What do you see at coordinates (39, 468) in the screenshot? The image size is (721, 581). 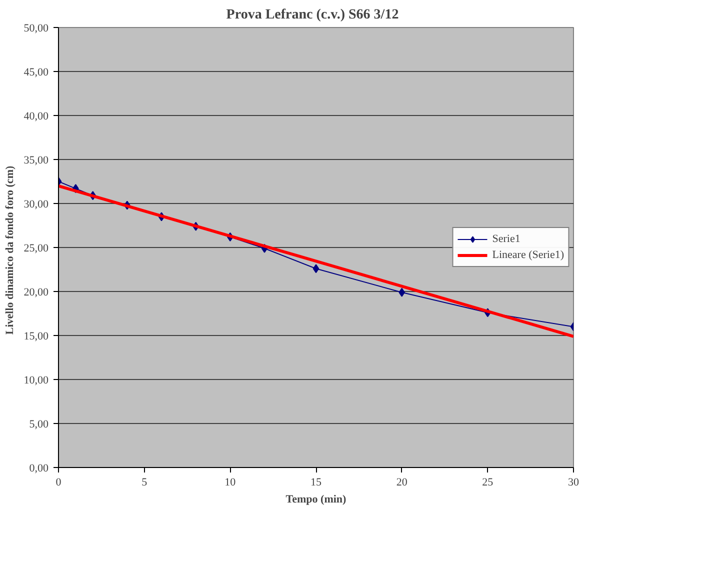 I see `y-tick-label: 0,00` at bounding box center [39, 468].